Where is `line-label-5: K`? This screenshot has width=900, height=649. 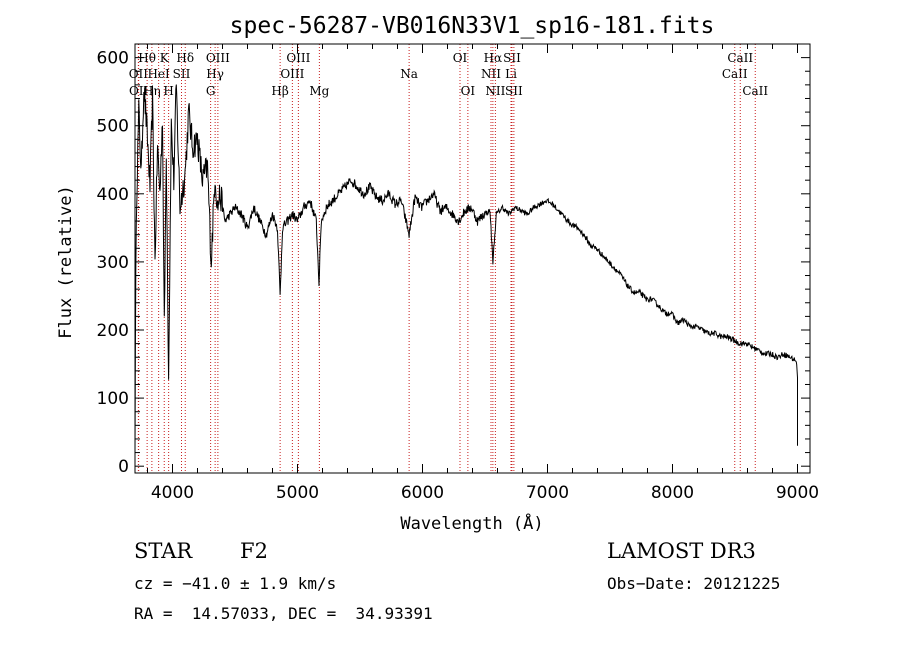 line-label-5: K is located at coordinates (165, 58).